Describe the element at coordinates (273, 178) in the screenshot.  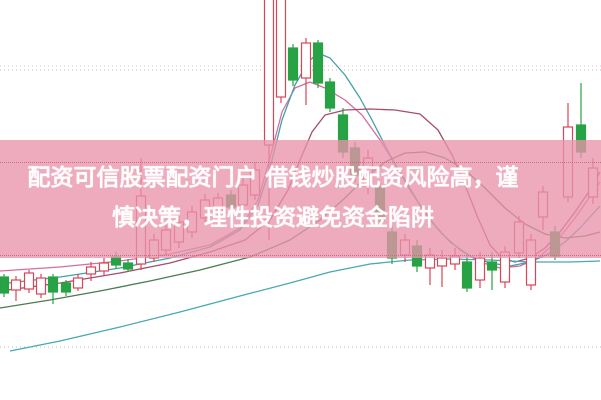
I see `overlay-text-line1: 配资可信股票配资门户 借钱炒股配资风险高，谨` at that location.